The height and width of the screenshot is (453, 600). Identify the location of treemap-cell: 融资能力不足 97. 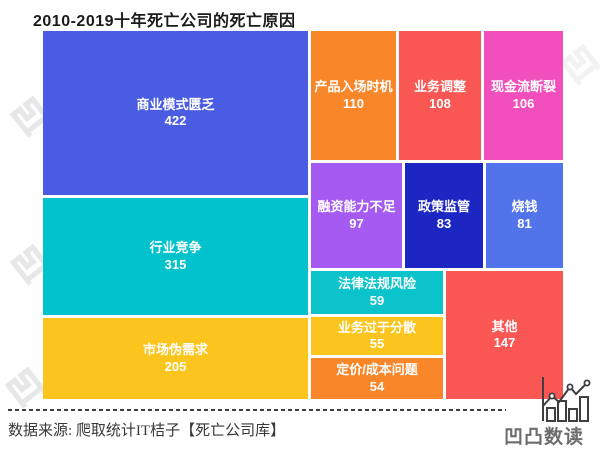
(356, 215).